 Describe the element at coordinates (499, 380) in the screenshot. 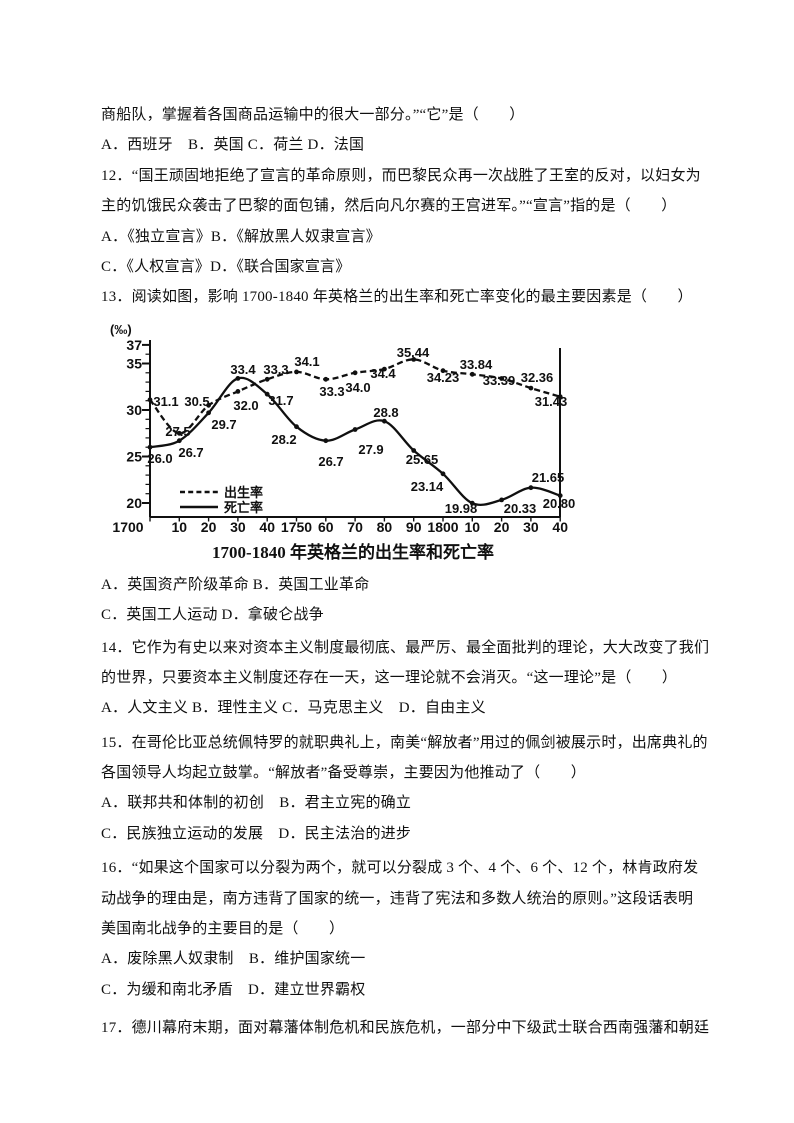

I see `svg-text: 33.39` at that location.